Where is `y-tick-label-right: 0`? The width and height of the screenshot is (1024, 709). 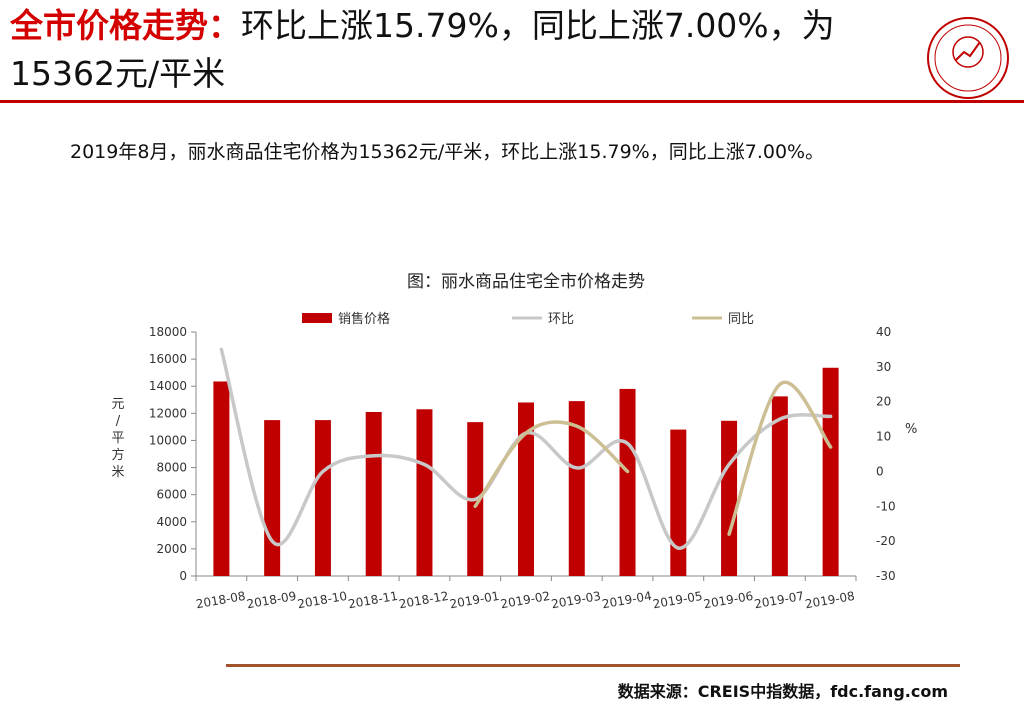 y-tick-label-right: 0 is located at coordinates (880, 471).